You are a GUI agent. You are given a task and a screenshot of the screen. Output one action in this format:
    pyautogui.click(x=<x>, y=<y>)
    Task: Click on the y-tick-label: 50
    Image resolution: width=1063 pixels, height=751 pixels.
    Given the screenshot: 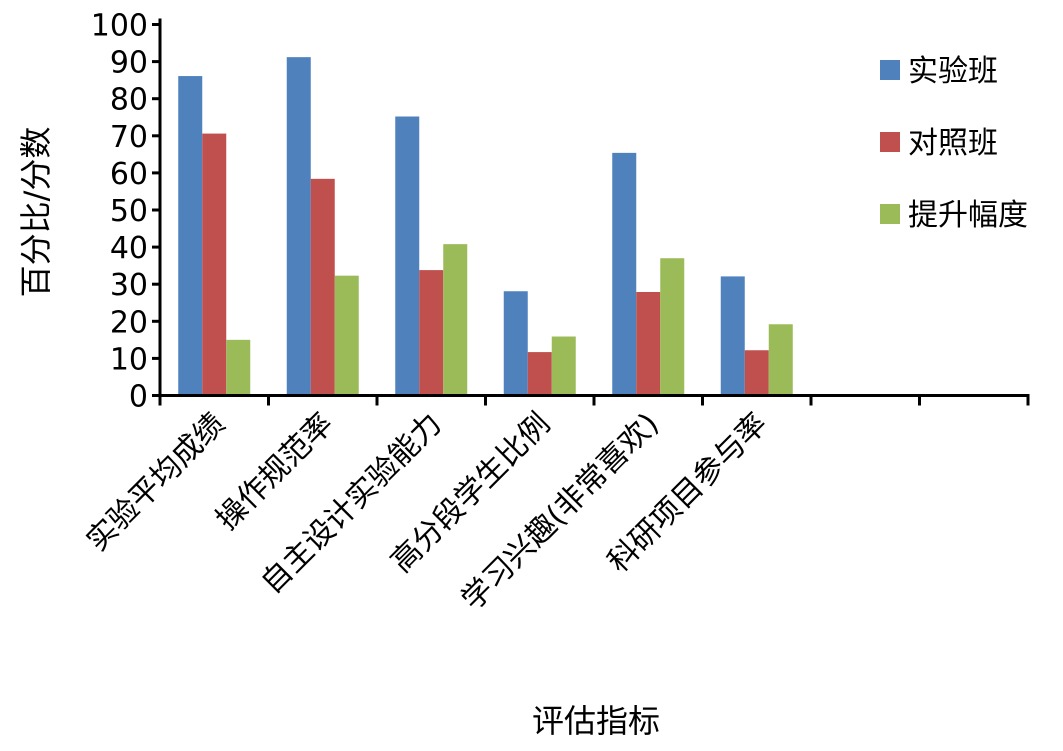 What is the action you would take?
    pyautogui.click(x=129, y=211)
    